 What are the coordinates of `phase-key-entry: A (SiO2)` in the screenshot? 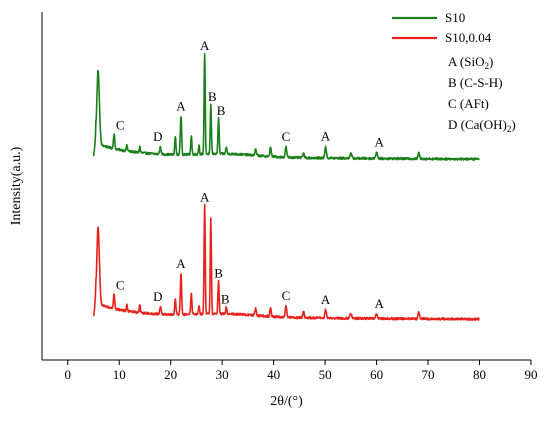 It's located at (470, 62).